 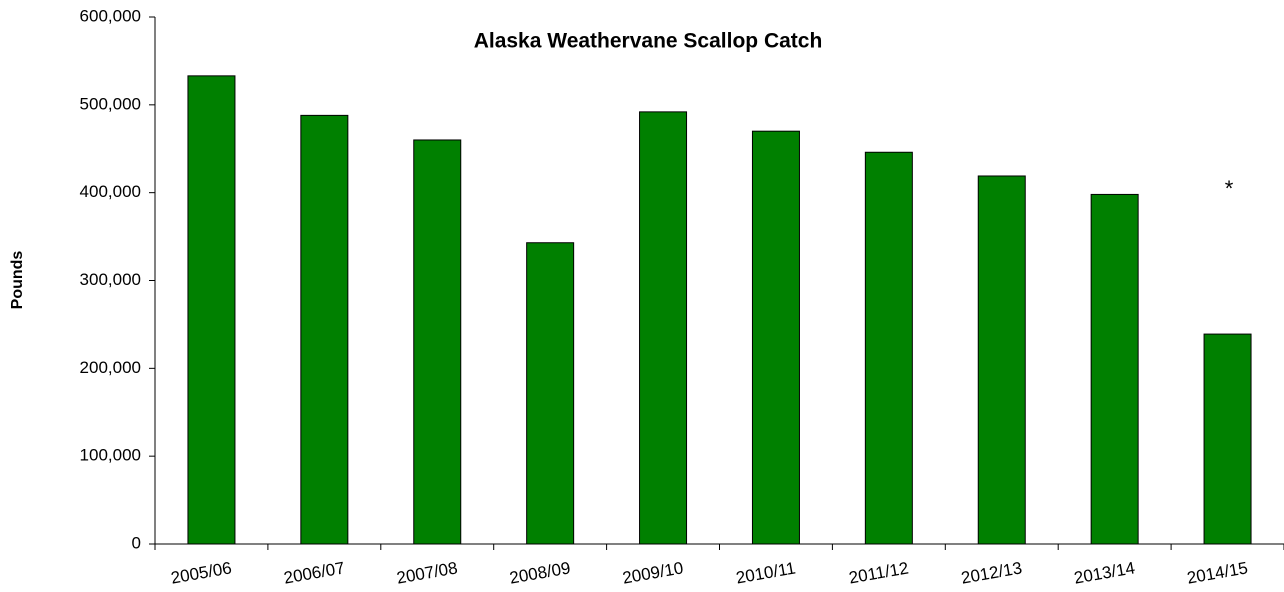 What do you see at coordinates (765, 572) in the screenshot?
I see `x-tick-label: 2010/11` at bounding box center [765, 572].